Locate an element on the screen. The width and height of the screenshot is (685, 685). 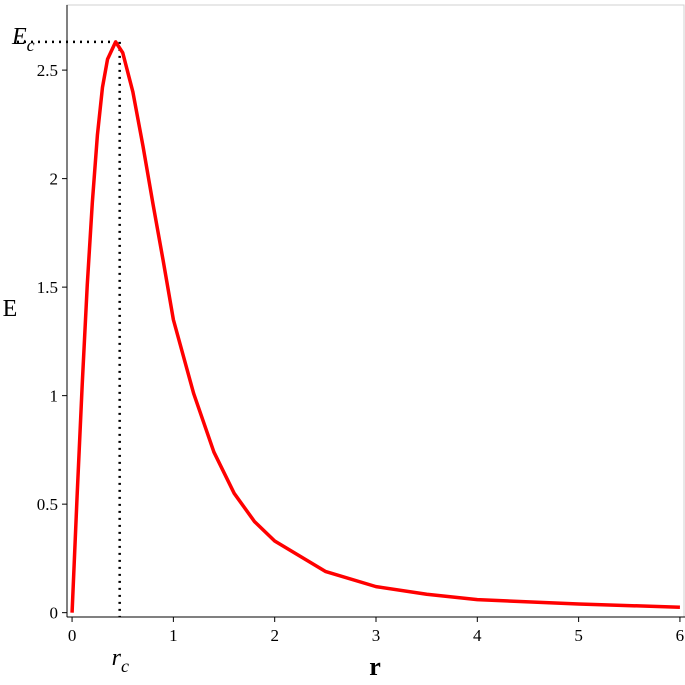
x-tick-label: 1 is located at coordinates (173, 635).